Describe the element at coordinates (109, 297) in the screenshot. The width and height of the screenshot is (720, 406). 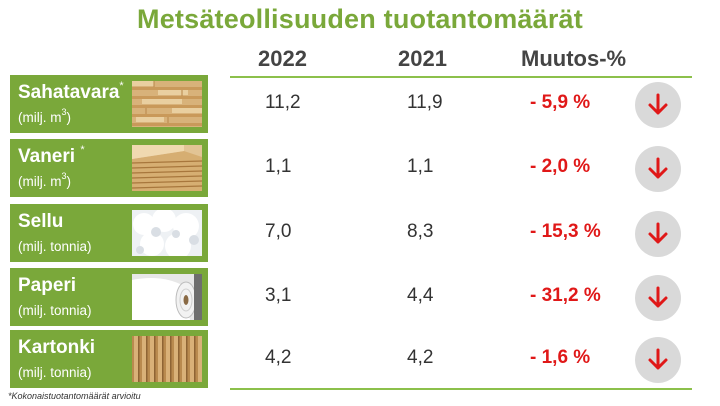
I see `row-label-box: Paperi (milj. tonnia)` at that location.